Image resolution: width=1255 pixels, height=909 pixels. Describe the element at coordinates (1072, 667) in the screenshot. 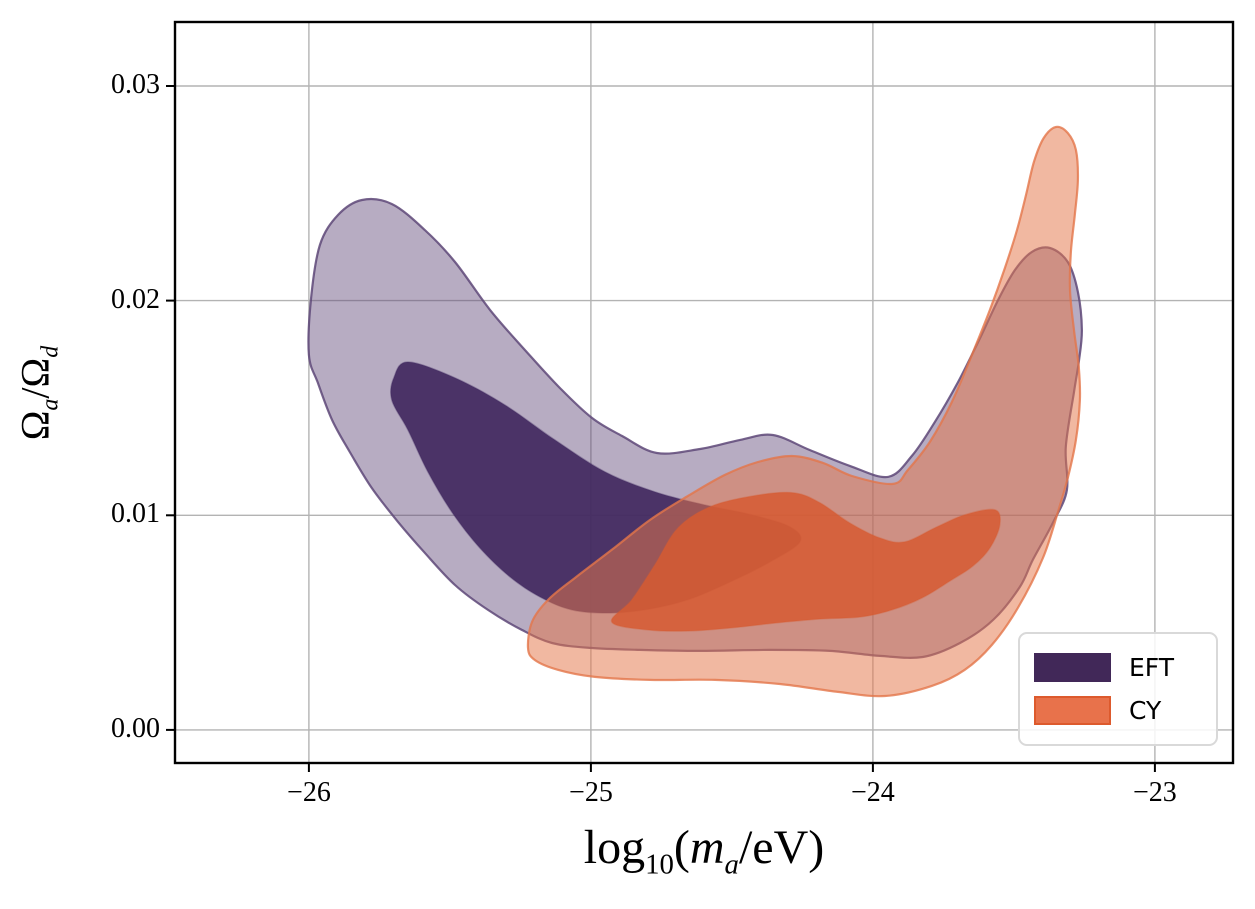

I see `eft-swatch` at that location.